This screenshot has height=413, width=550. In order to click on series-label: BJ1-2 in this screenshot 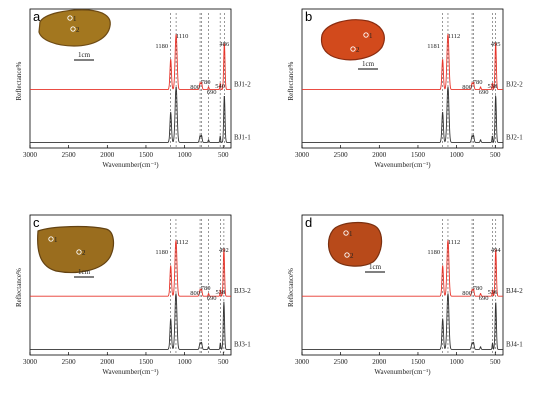, I will do `click(242, 85)`.